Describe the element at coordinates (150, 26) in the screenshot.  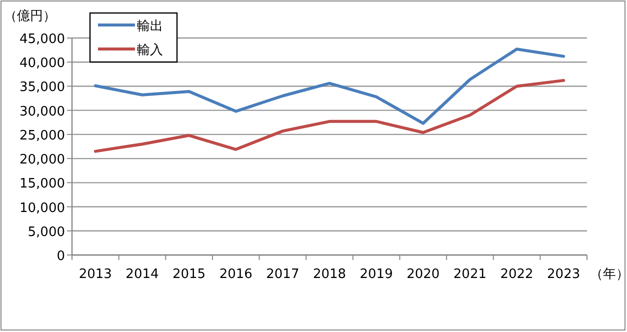
I see `legend-label: 輸出` at that location.